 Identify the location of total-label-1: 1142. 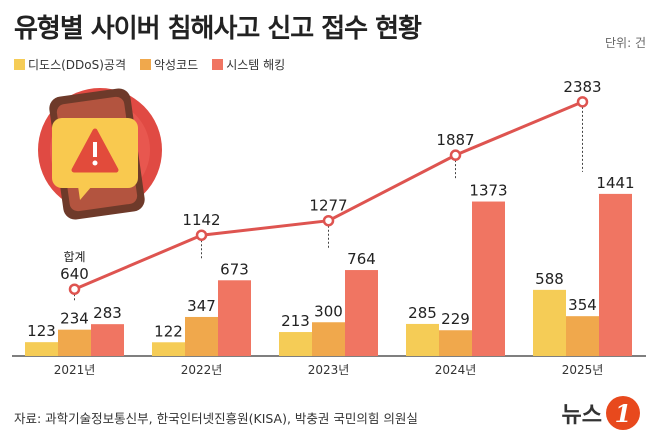
(201, 220).